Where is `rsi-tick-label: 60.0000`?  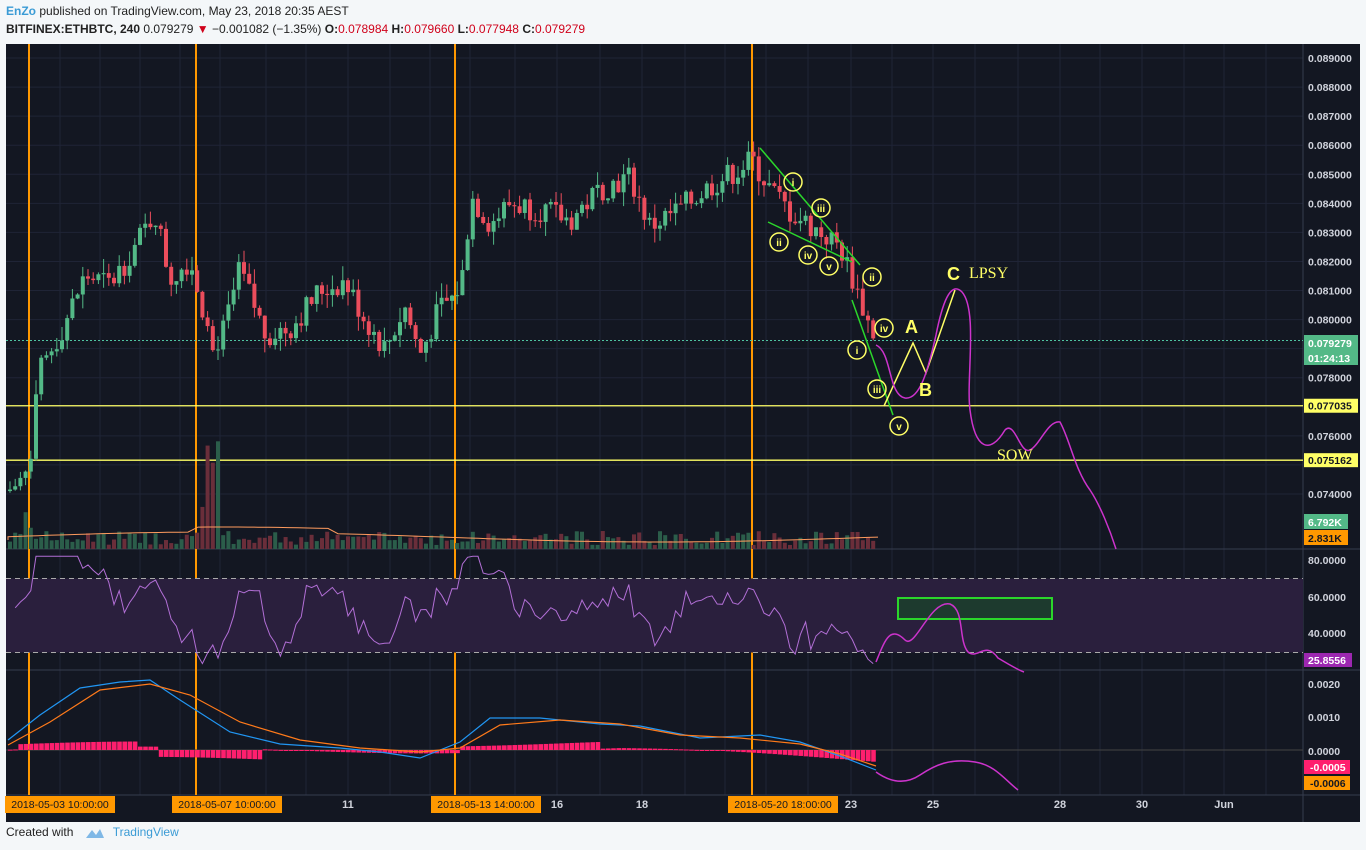
rsi-tick-label: 60.0000 is located at coordinates (1327, 598).